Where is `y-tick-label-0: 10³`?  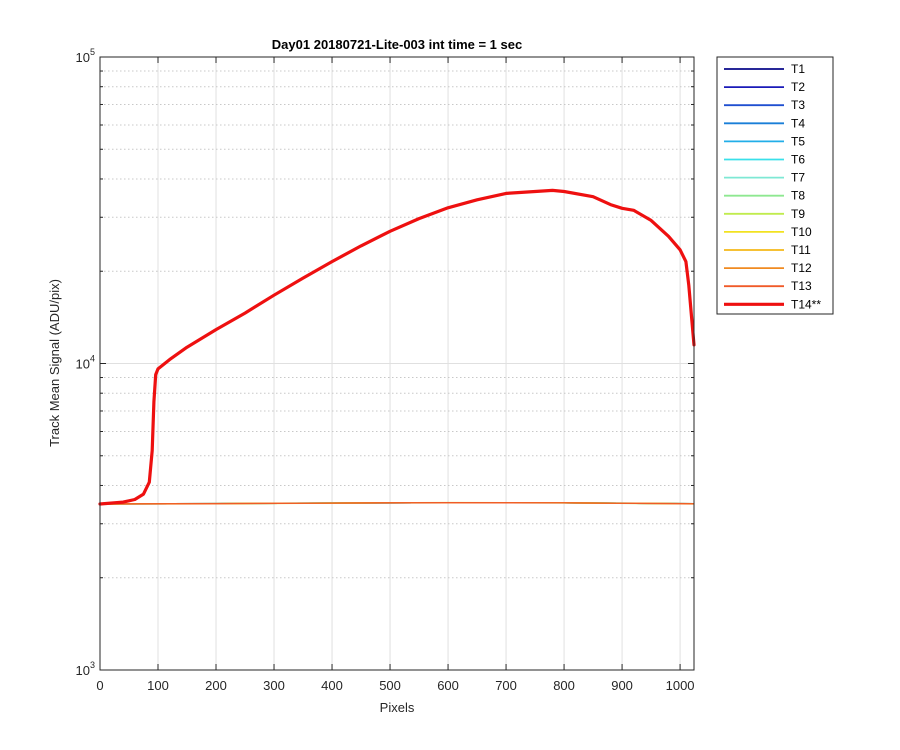 y-tick-label-0: 10³ is located at coordinates (85, 669).